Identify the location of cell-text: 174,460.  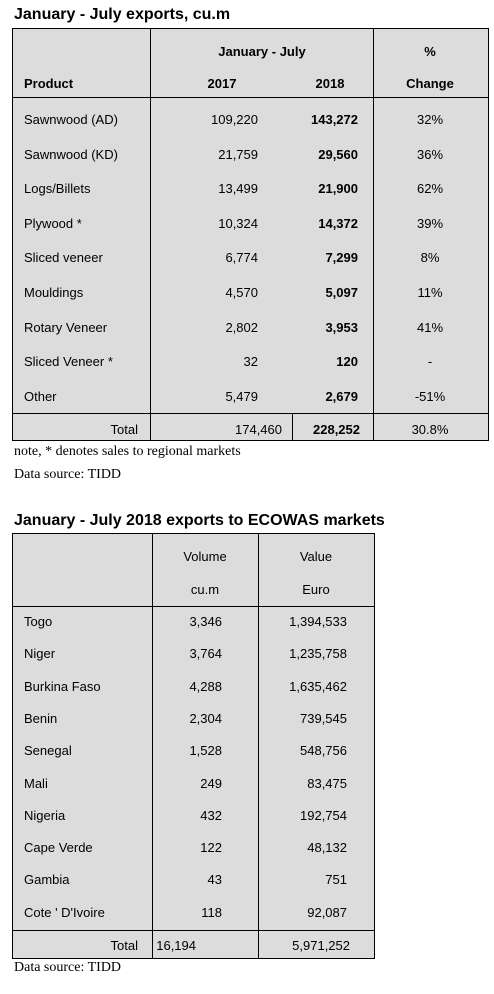
(258, 429).